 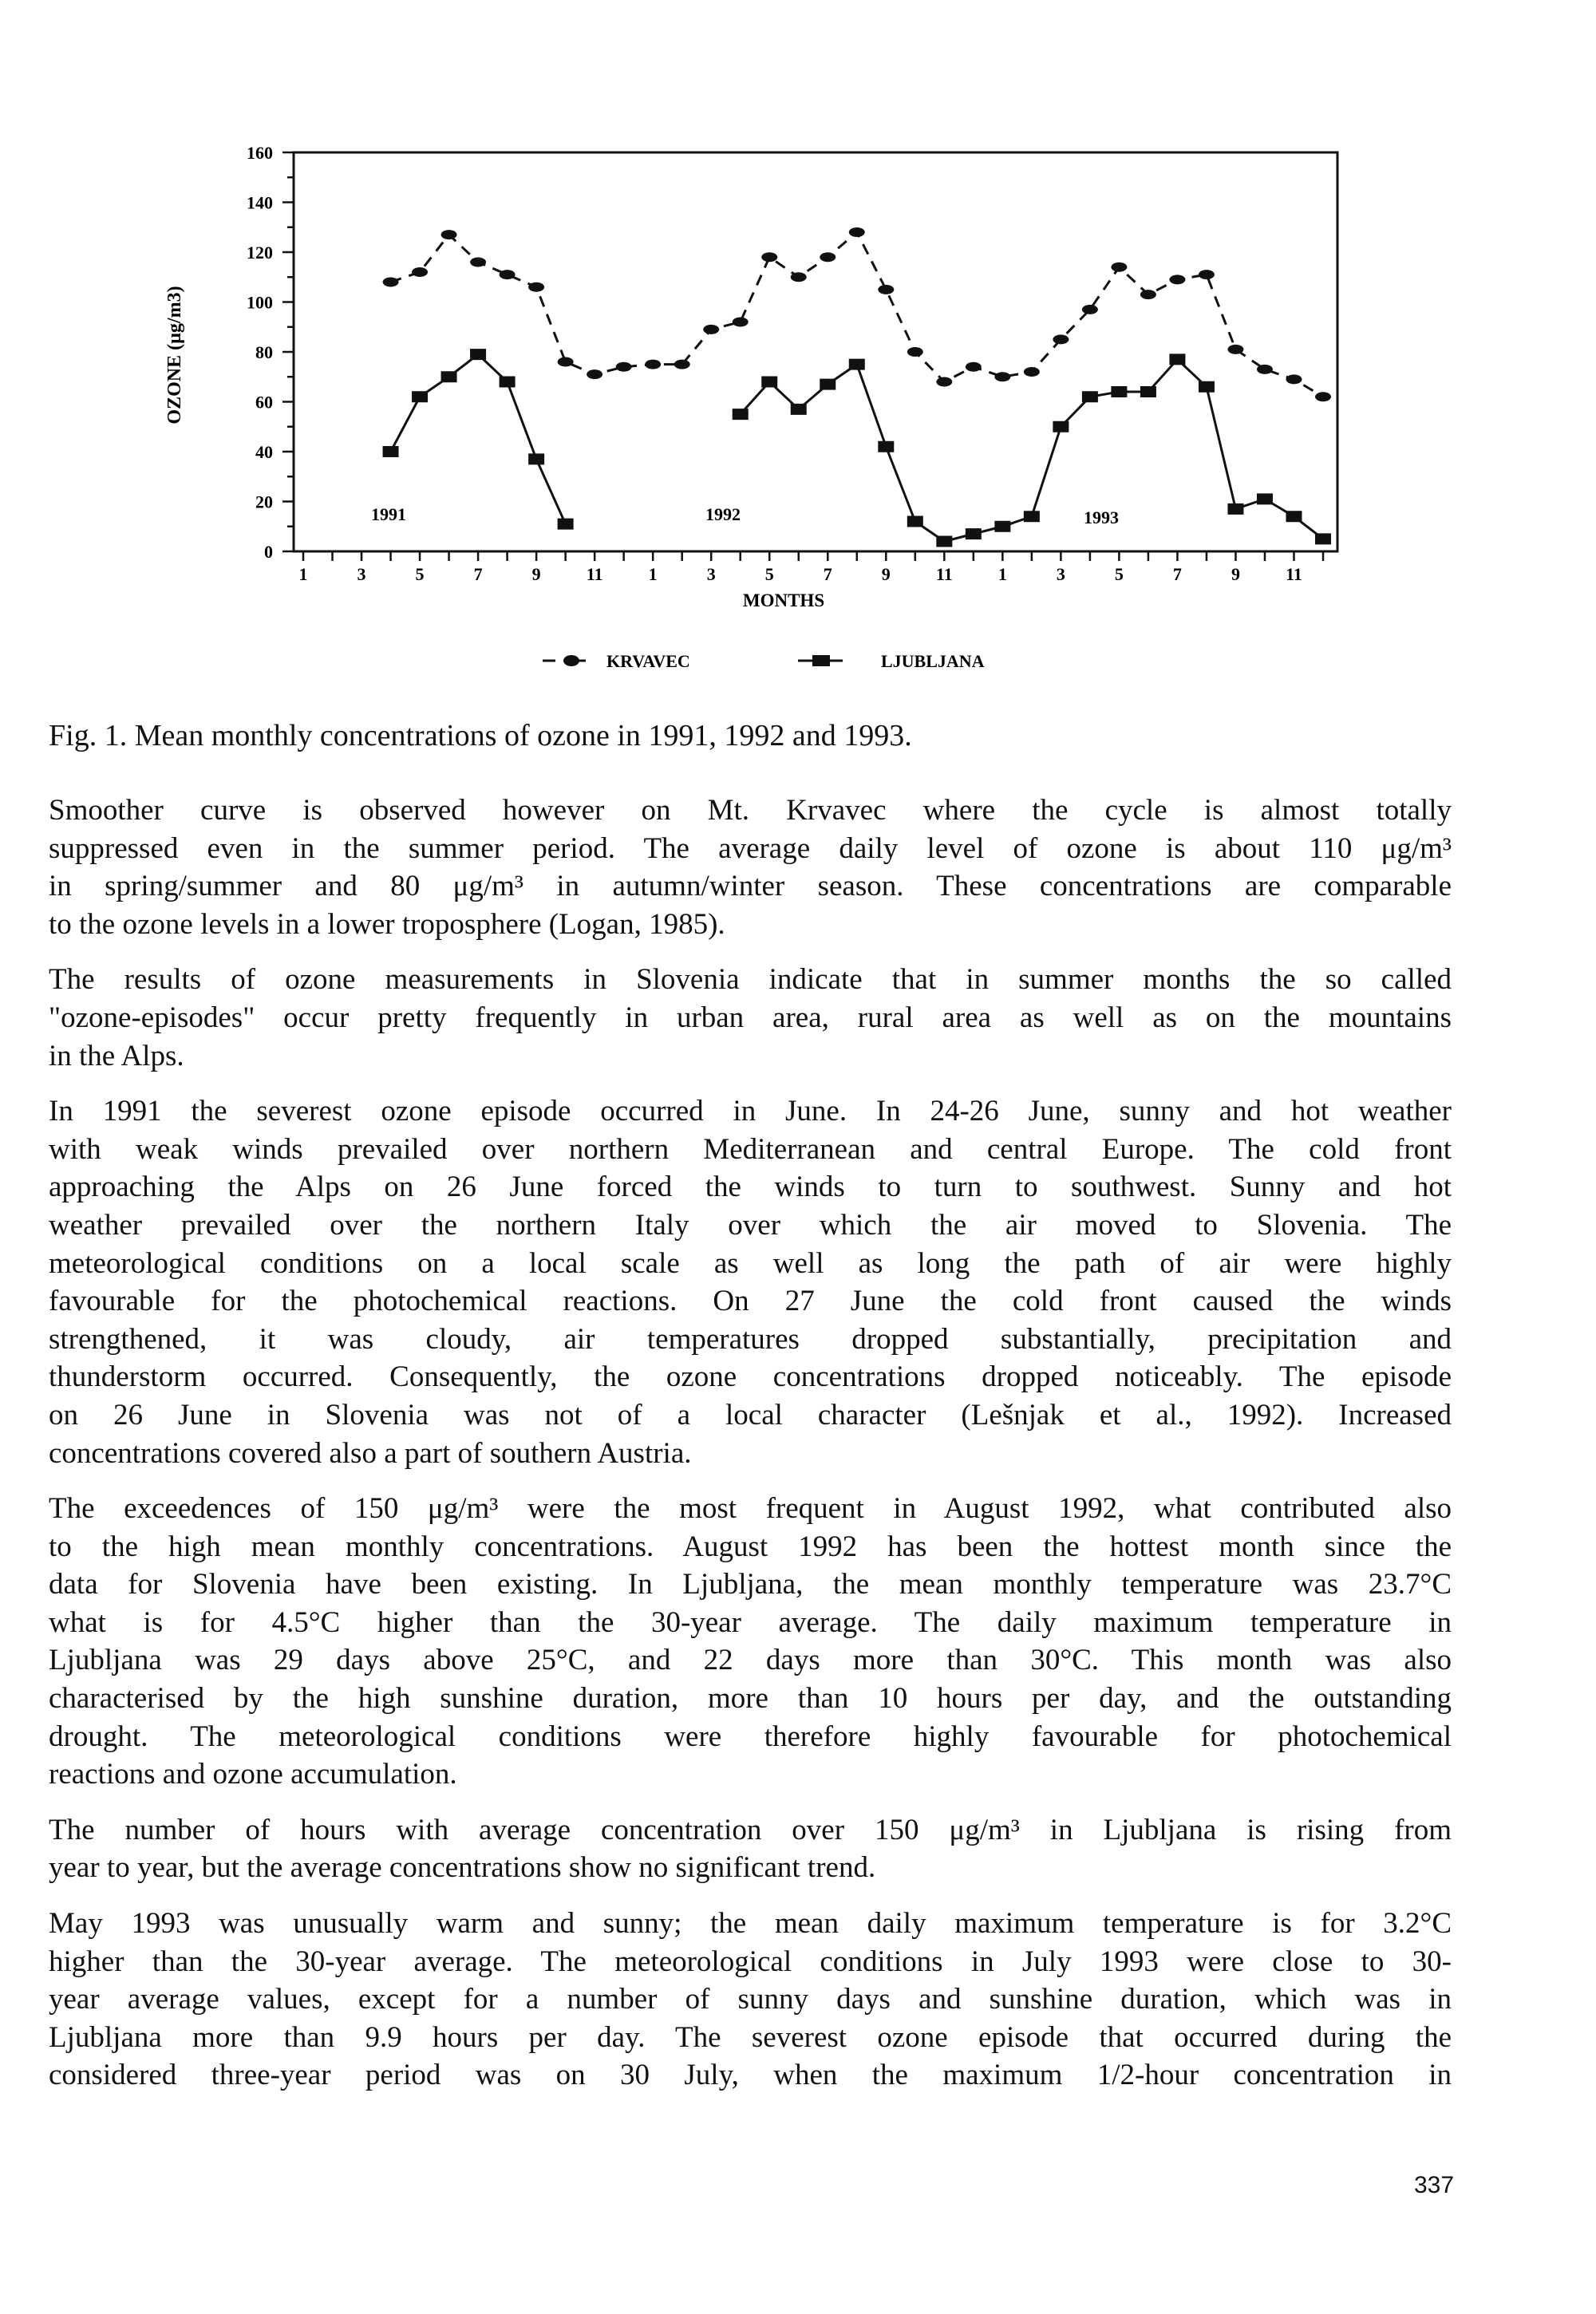 What do you see at coordinates (857, 314) in the screenshot?
I see `krvavec-line` at bounding box center [857, 314].